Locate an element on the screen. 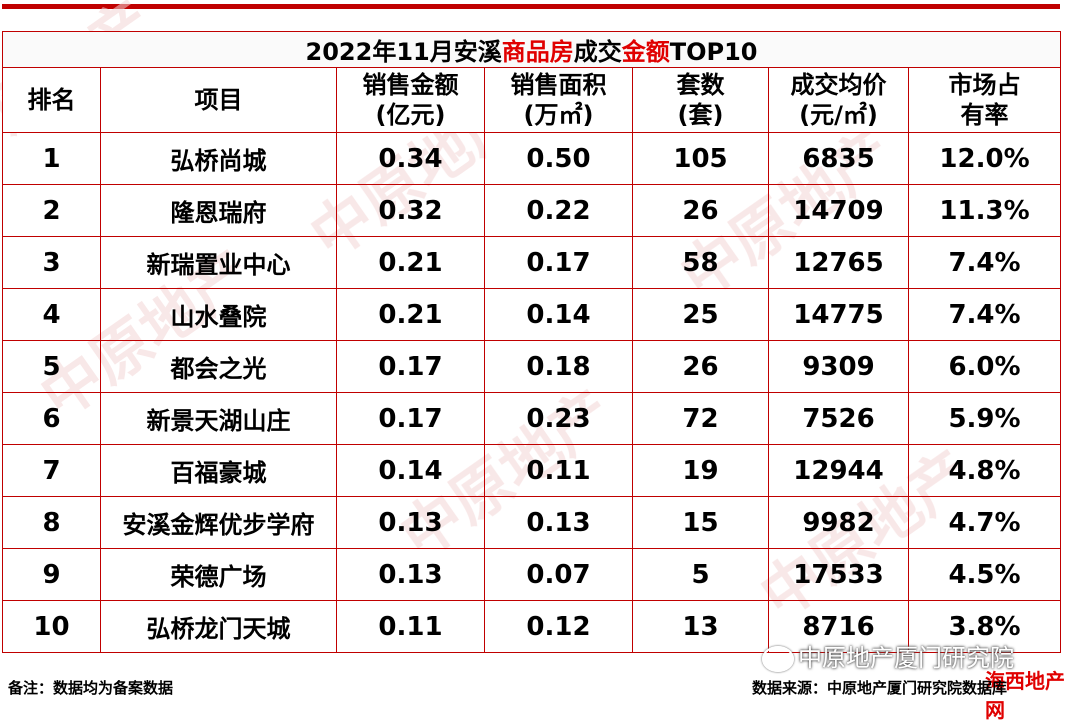 This screenshot has width=1065, height=723. cell-rank: 9 is located at coordinates (51, 574).